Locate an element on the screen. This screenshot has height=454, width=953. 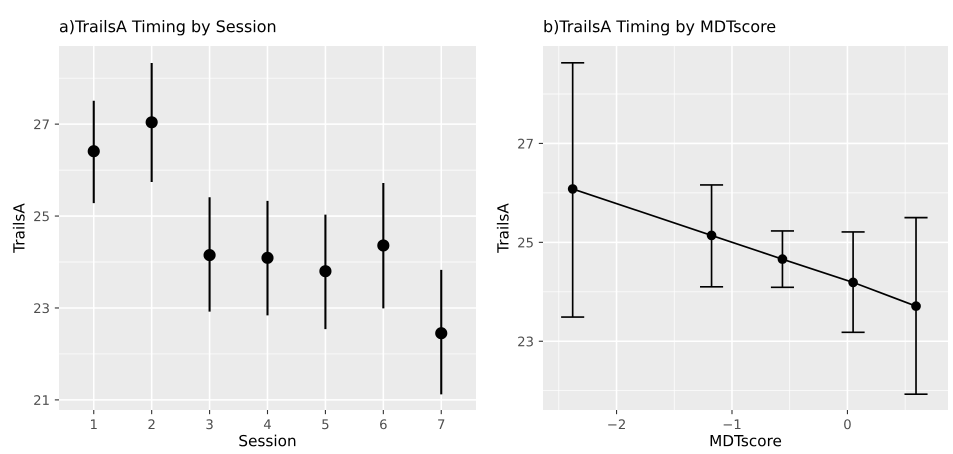
x-tick-label: 7 is located at coordinates (441, 424).